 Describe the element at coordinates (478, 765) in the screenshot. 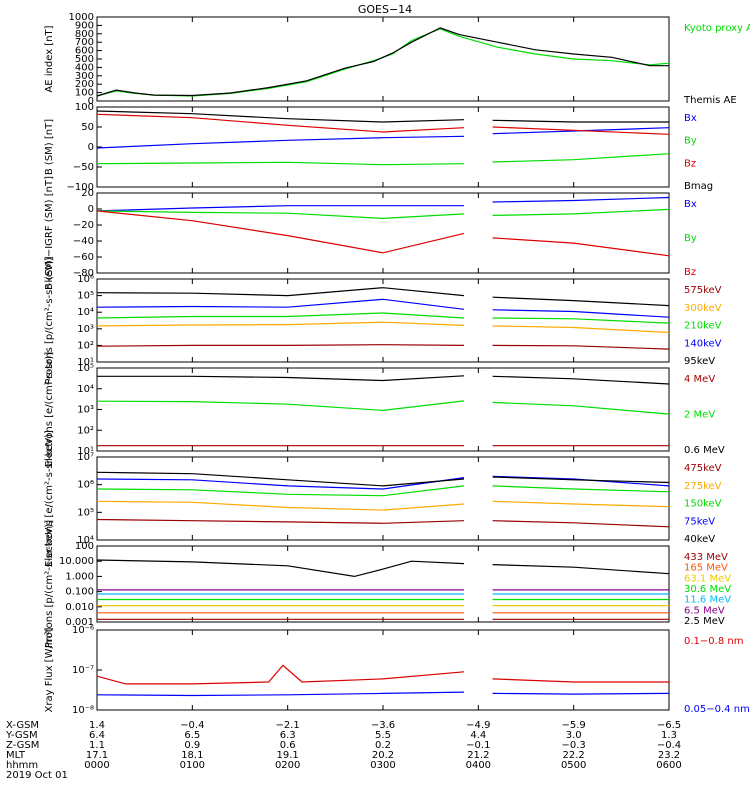

I see `x-tick-label-hhmm-4: 0400` at that location.